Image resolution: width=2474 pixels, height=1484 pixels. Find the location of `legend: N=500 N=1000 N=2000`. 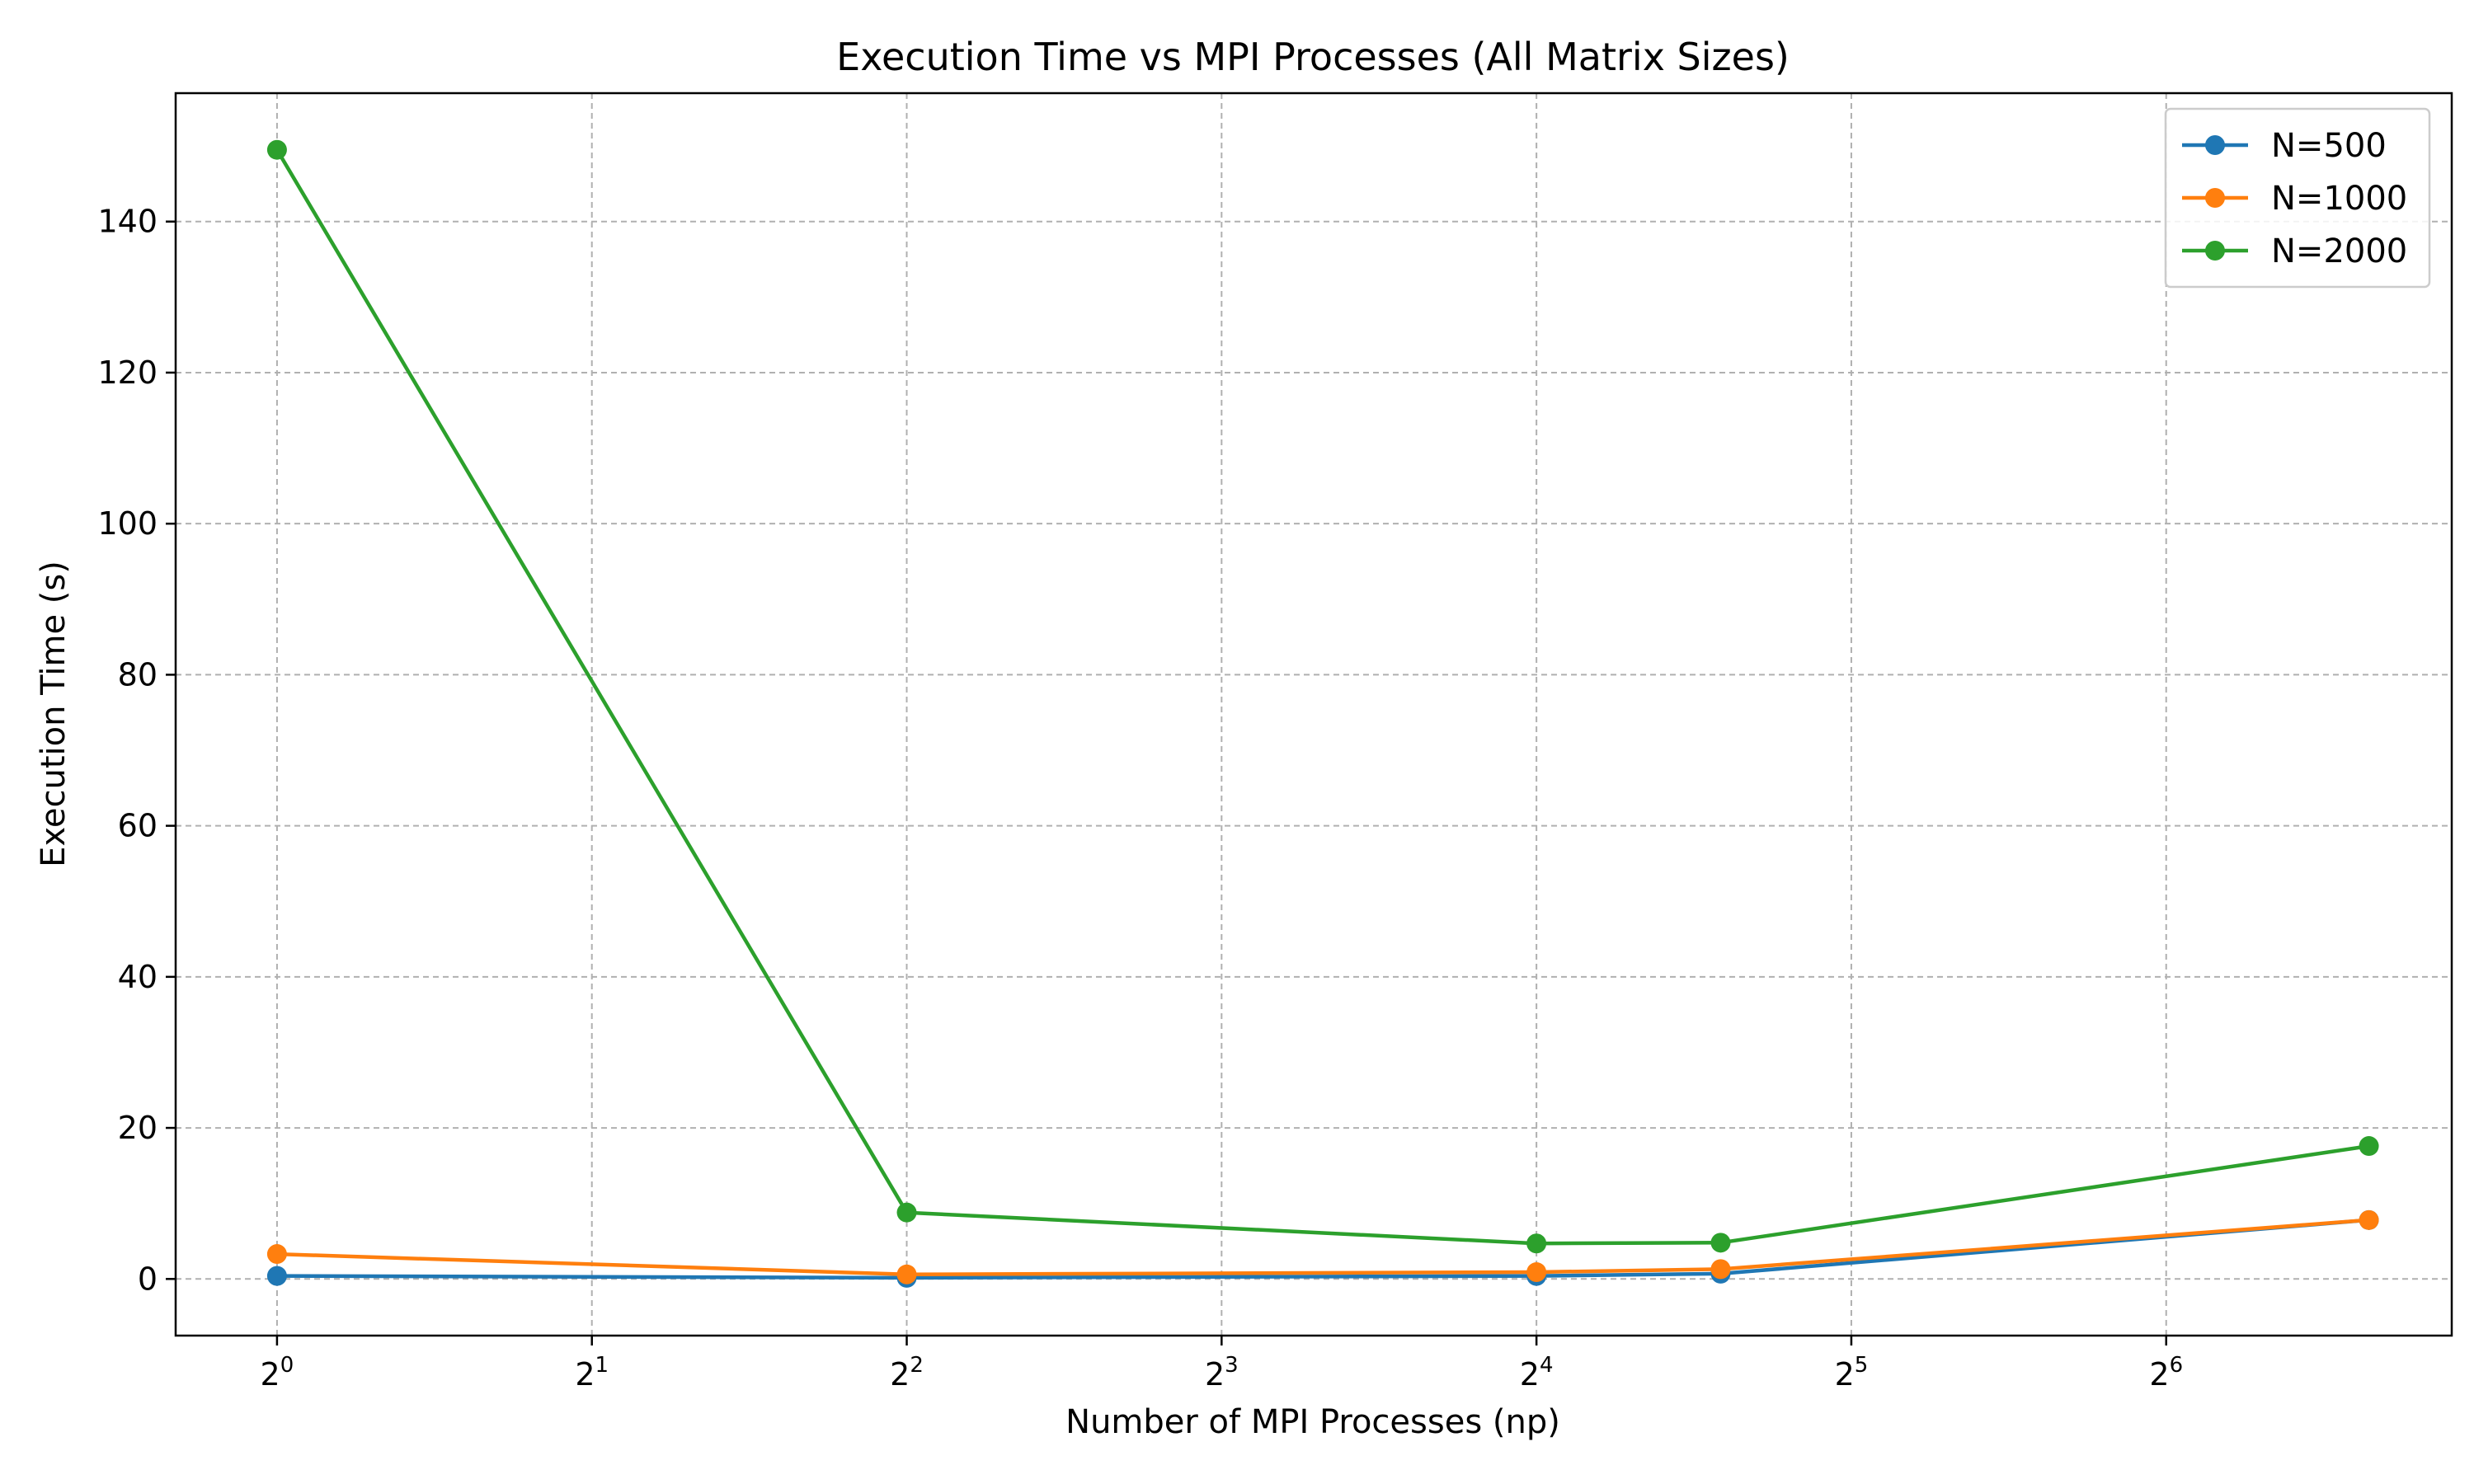

legend: N=500 N=1000 N=2000 is located at coordinates (2297, 198).